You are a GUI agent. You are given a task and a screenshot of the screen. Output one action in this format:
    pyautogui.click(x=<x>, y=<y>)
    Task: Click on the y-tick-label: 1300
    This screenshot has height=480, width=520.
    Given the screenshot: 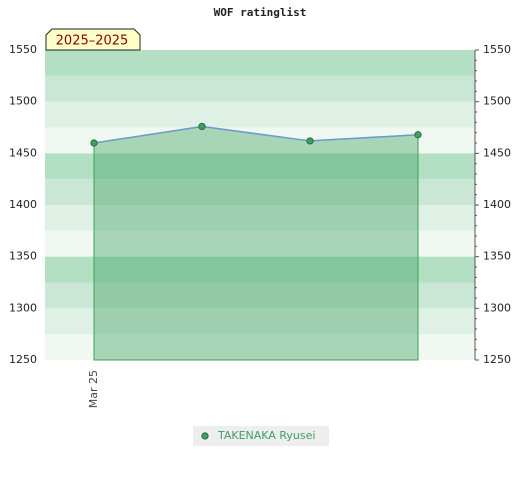 What is the action you would take?
    pyautogui.click(x=23, y=307)
    